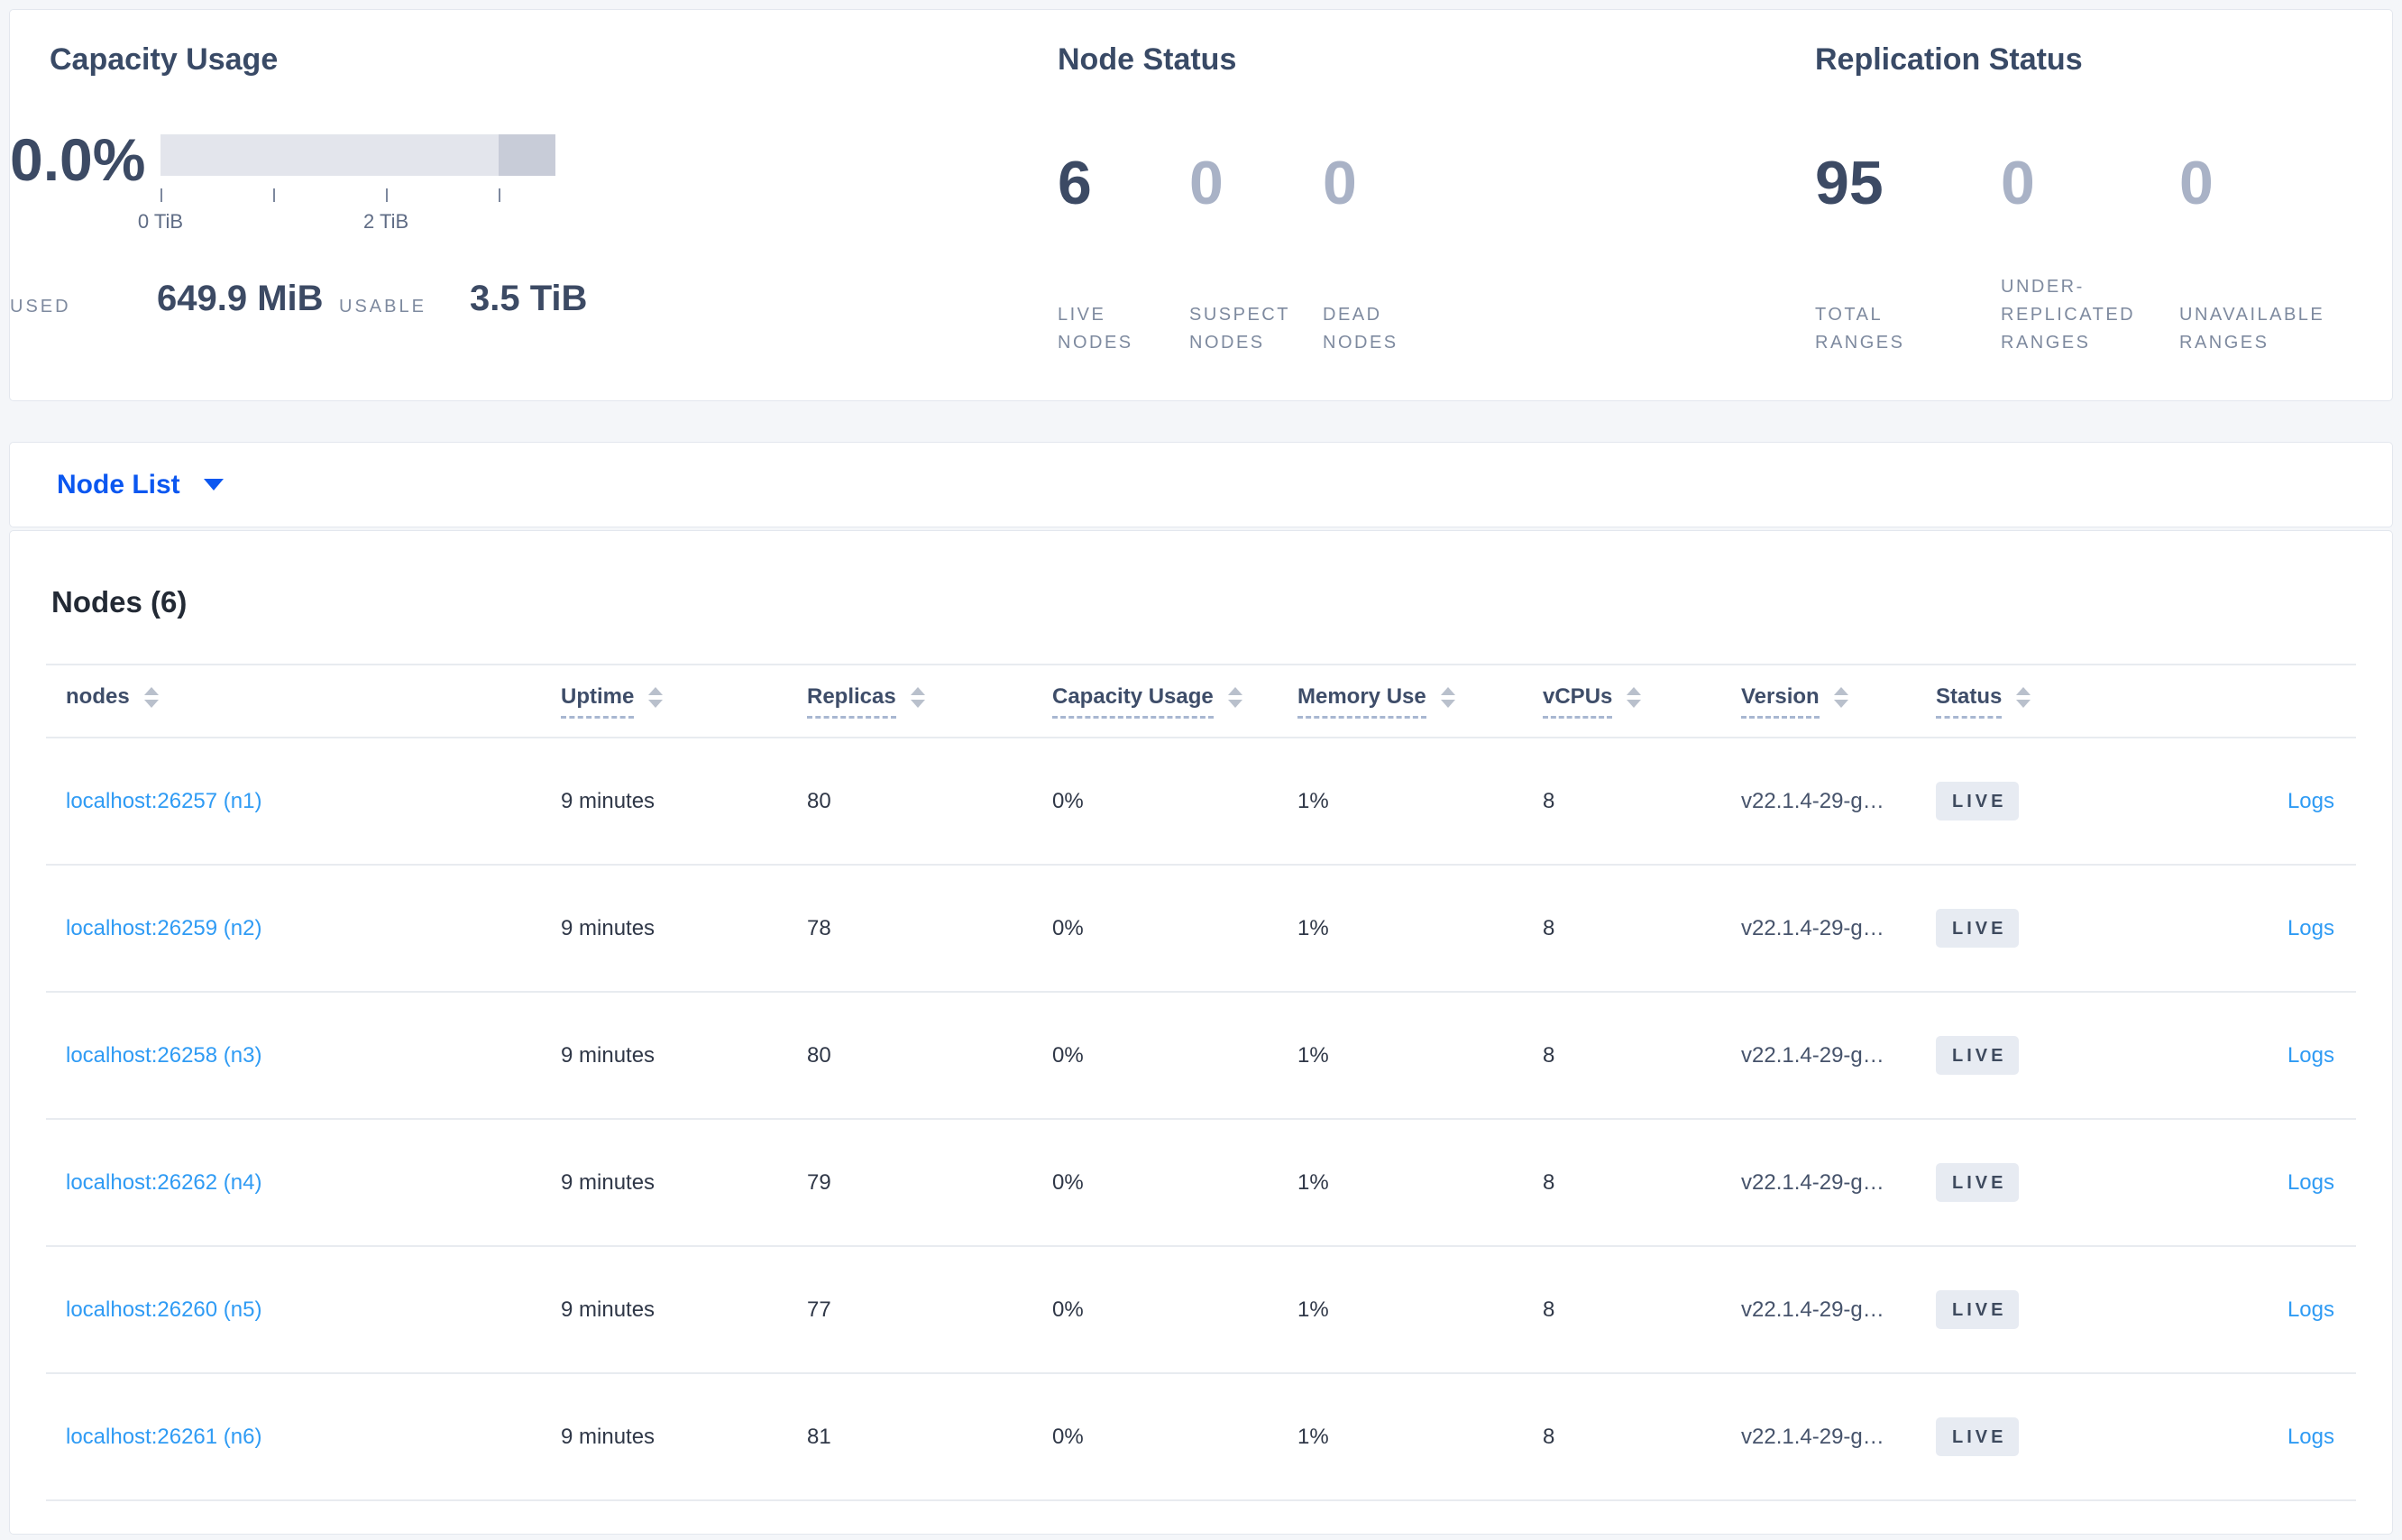 Image resolution: width=2402 pixels, height=1540 pixels. What do you see at coordinates (2018, 183) in the screenshot?
I see `under-replicated-ranges-value: 0` at bounding box center [2018, 183].